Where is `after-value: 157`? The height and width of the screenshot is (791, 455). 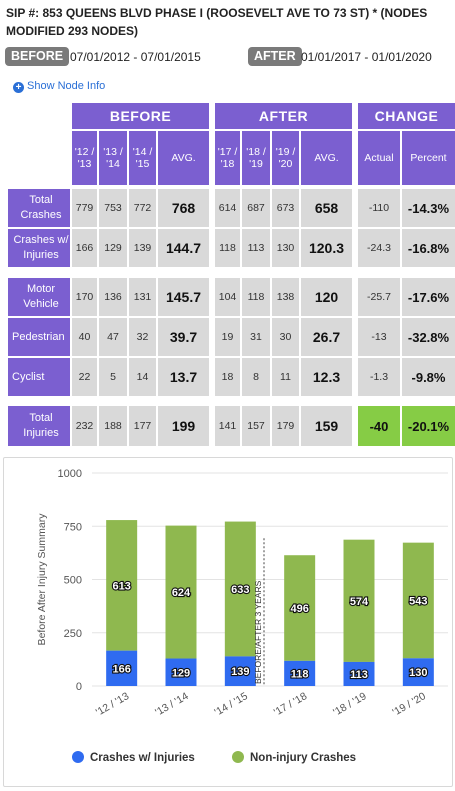
after-value: 157 is located at coordinates (256, 426).